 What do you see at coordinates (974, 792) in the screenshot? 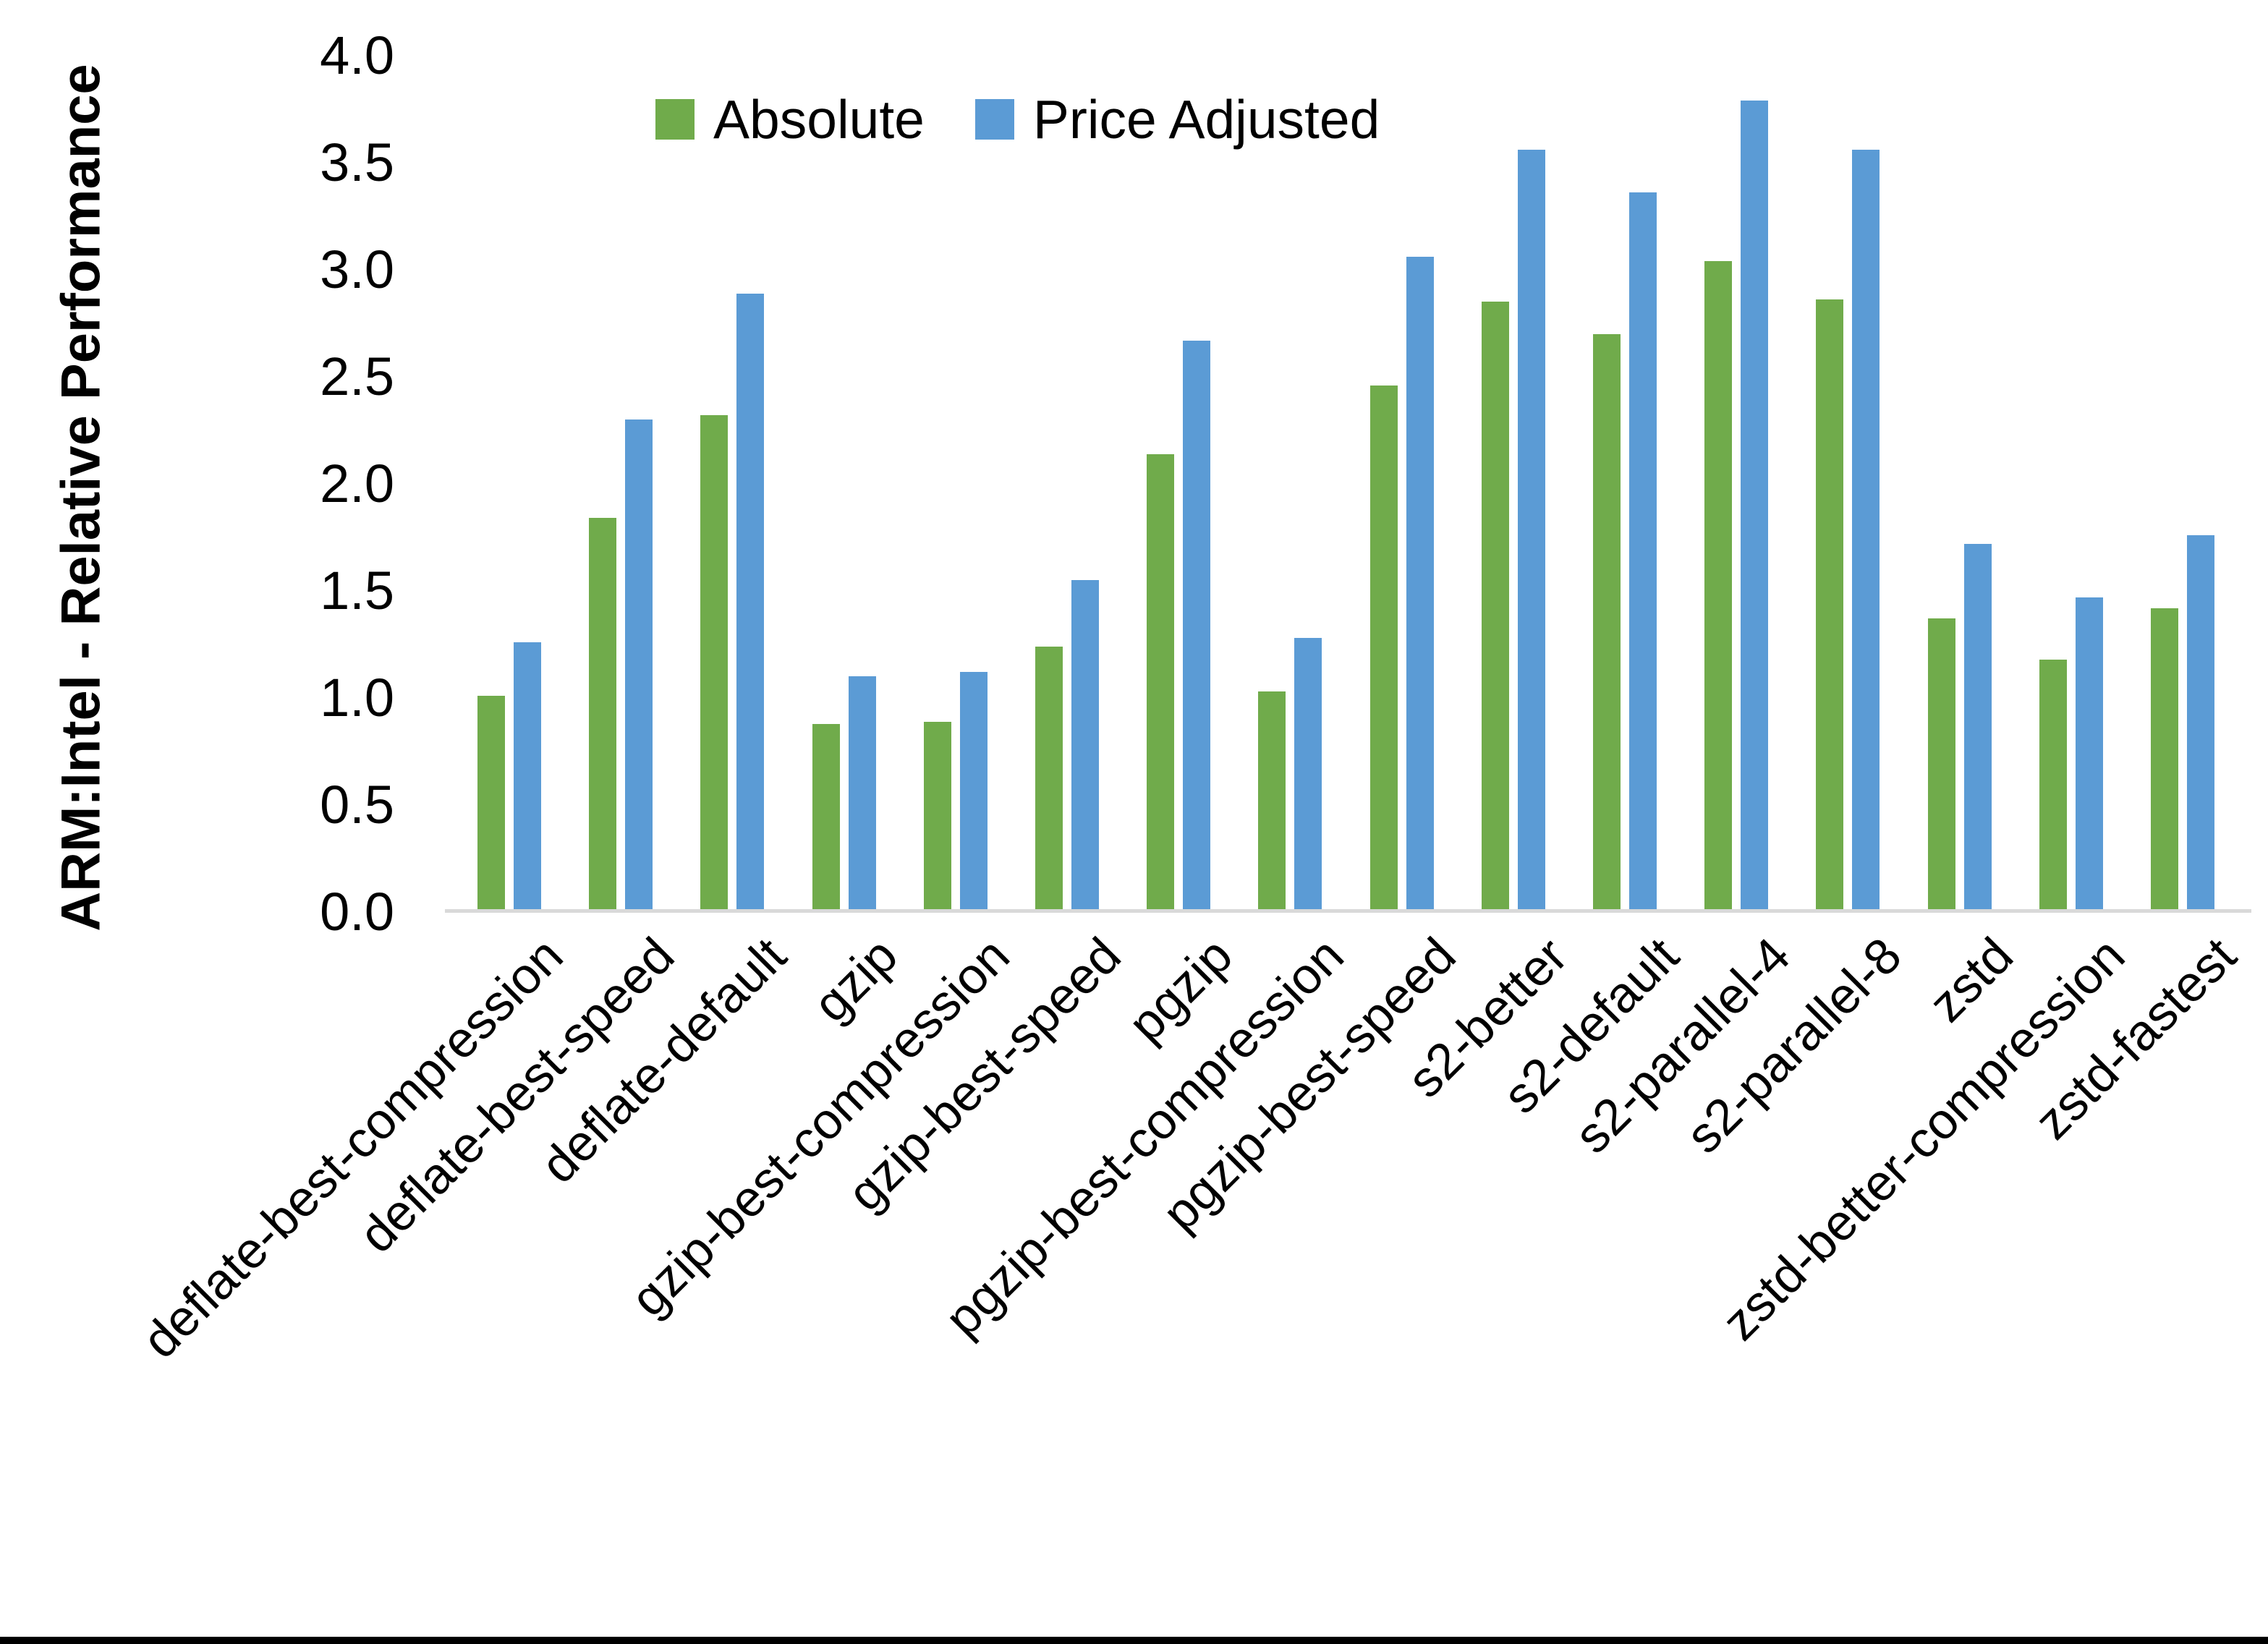
I see `bar-price-adjusted-gzip-best-compression` at bounding box center [974, 792].